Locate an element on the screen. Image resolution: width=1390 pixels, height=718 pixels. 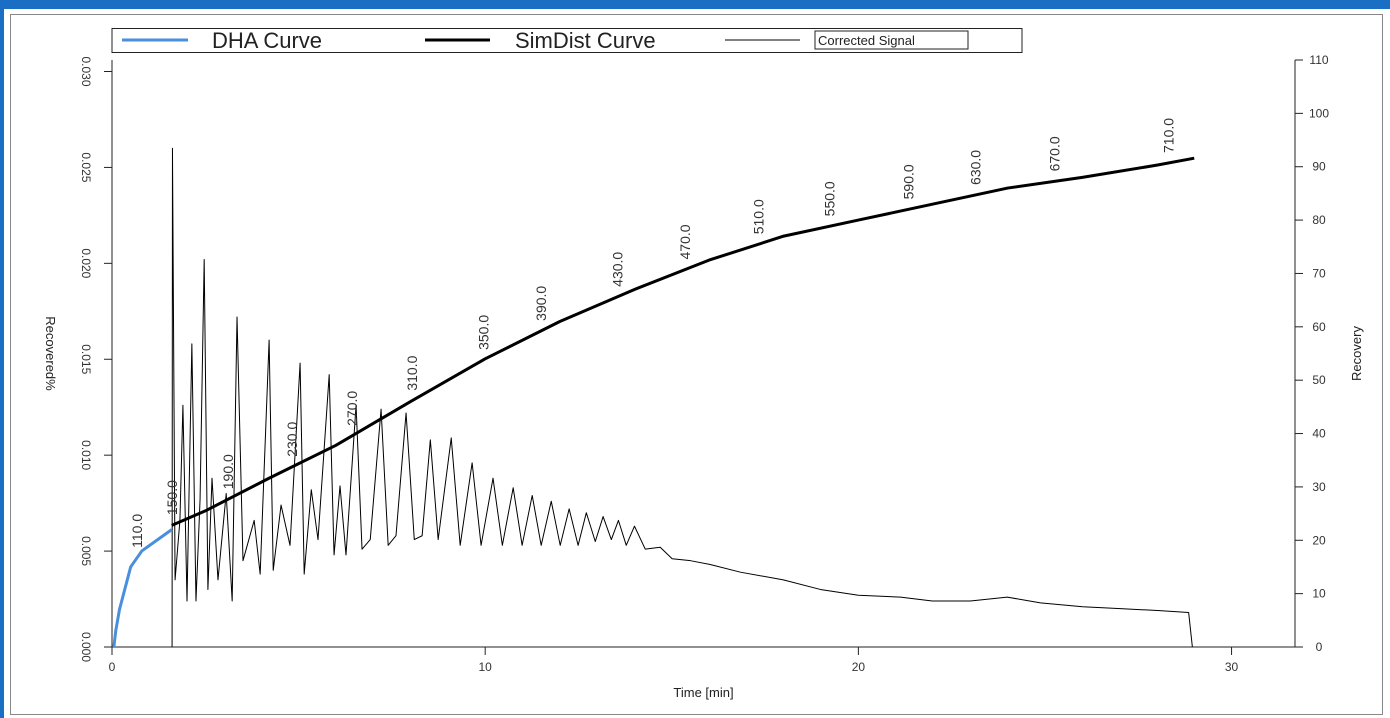
y2-tick-label: 40 is located at coordinates (1319, 434).